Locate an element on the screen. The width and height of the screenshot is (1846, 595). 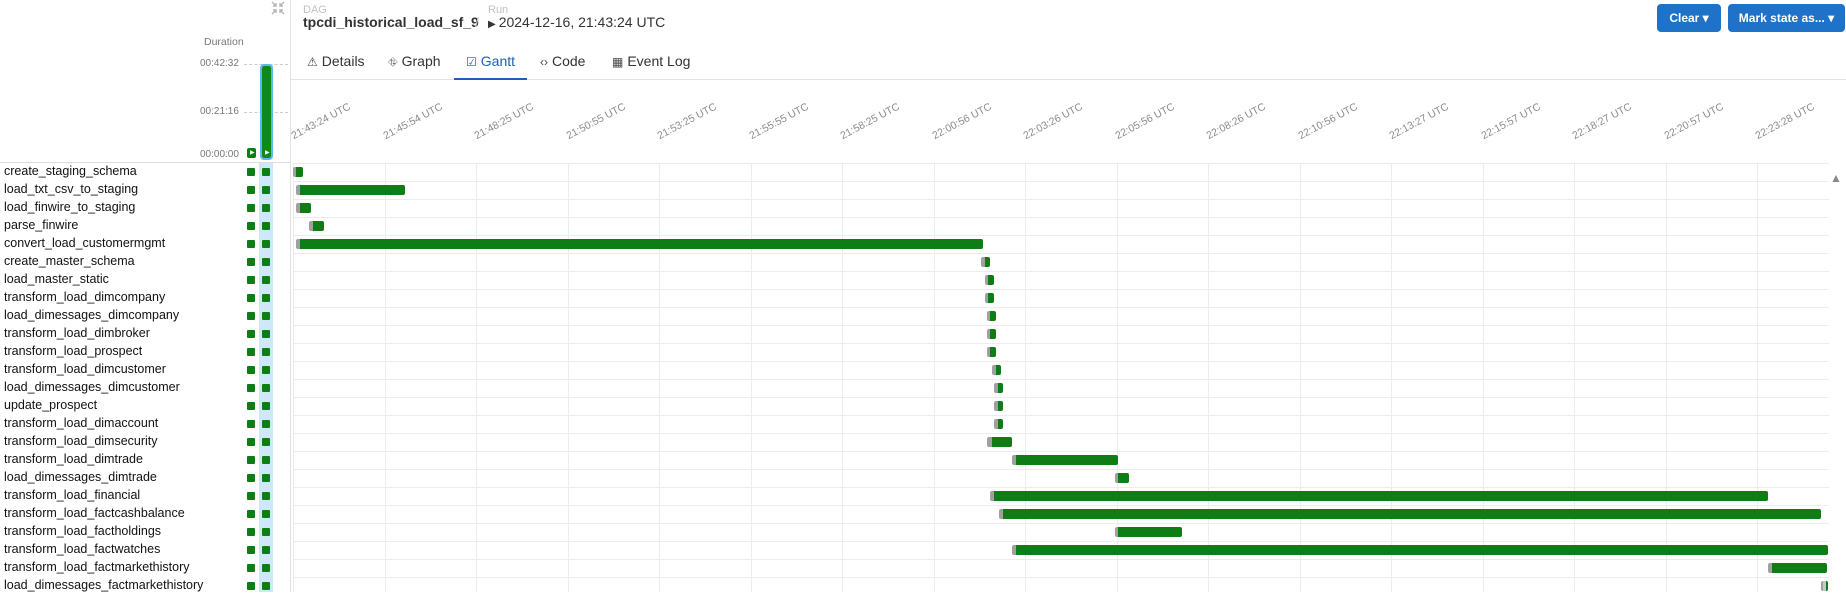
task-name: update_prospect is located at coordinates (51, 405).